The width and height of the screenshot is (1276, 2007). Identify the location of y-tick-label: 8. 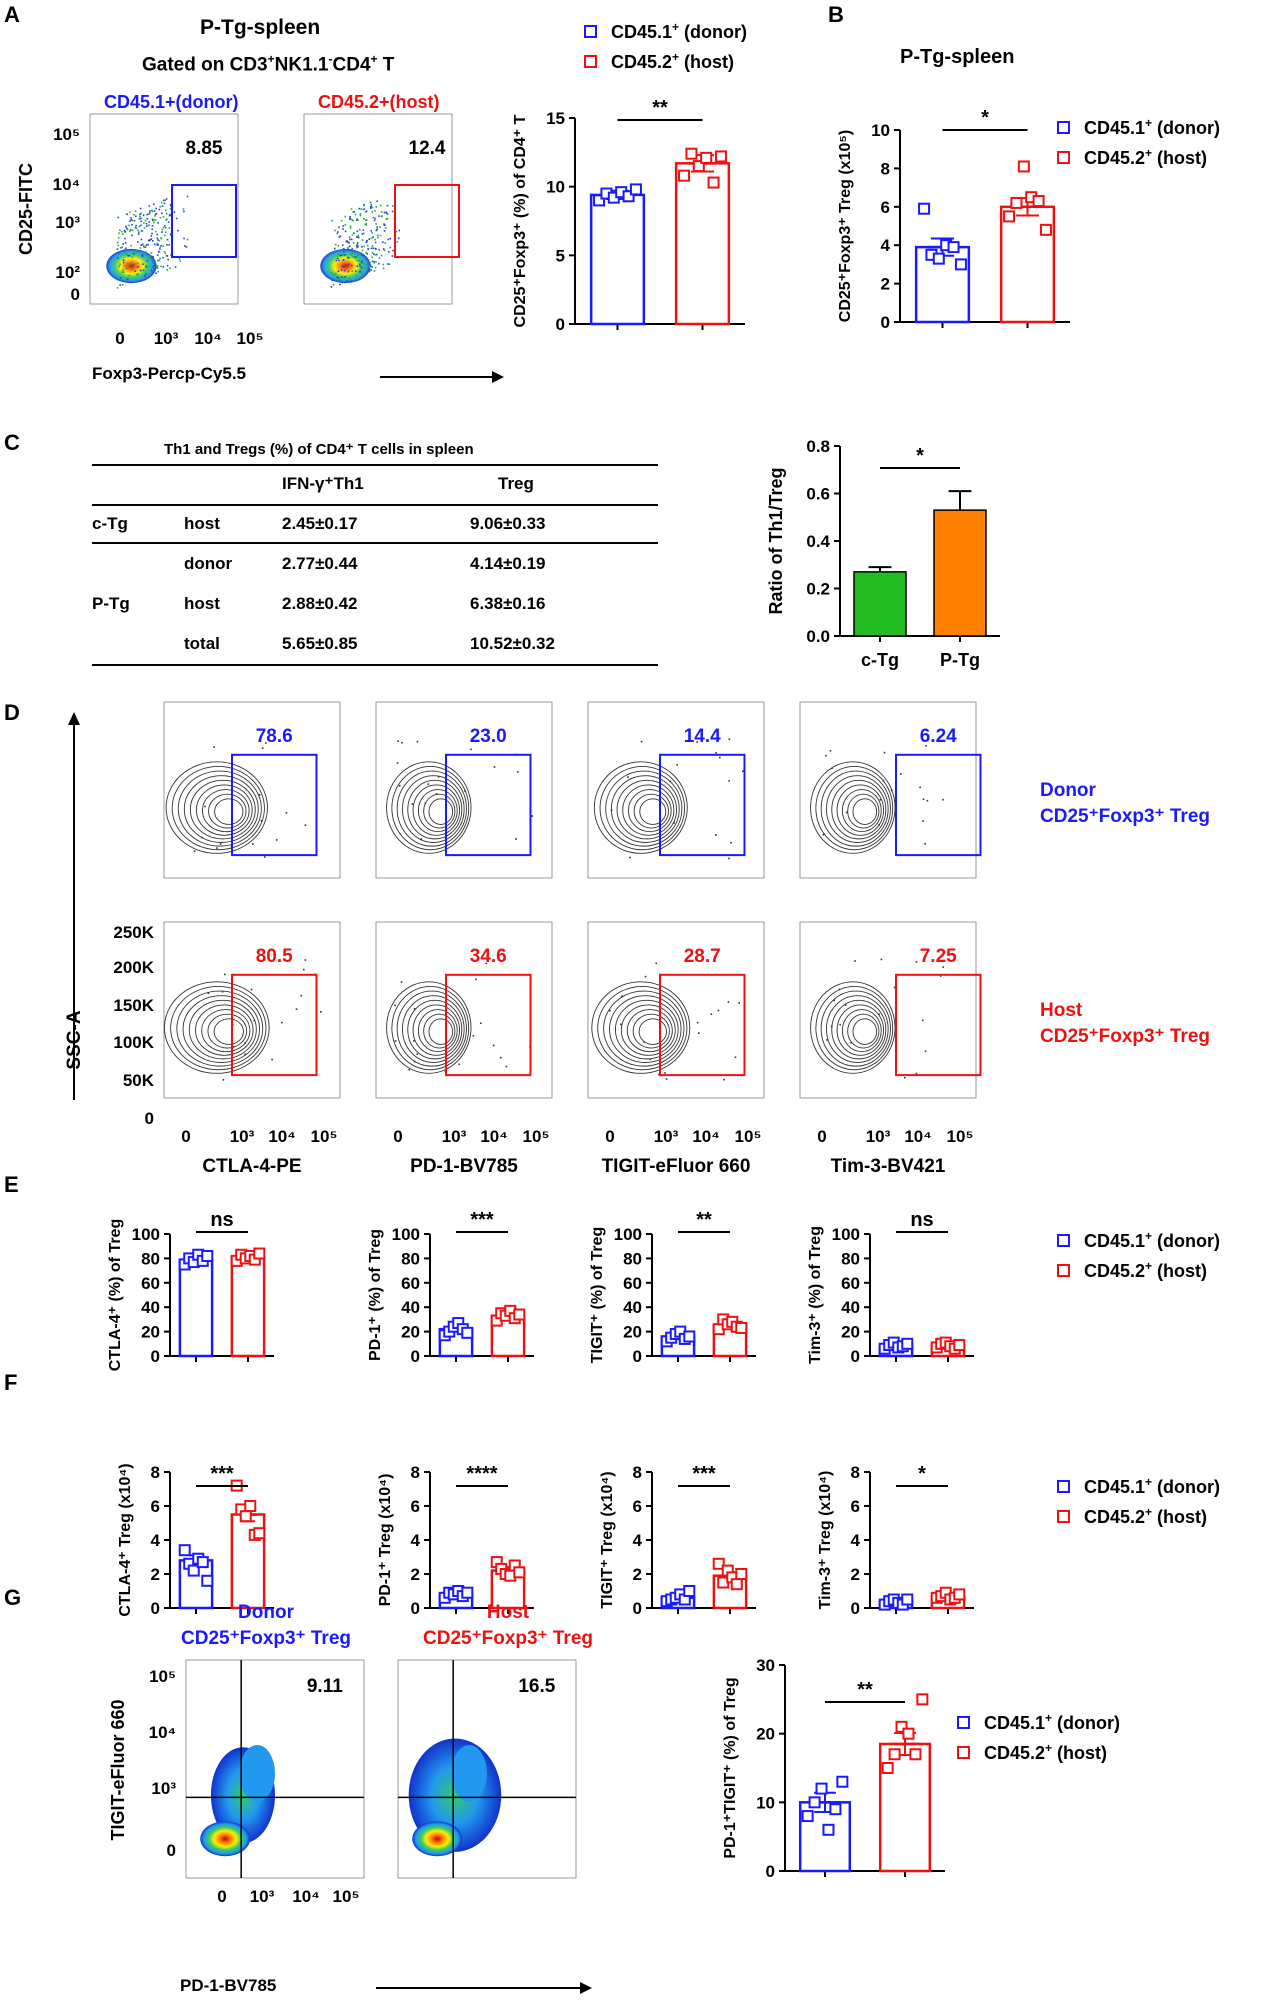
(637, 1472).